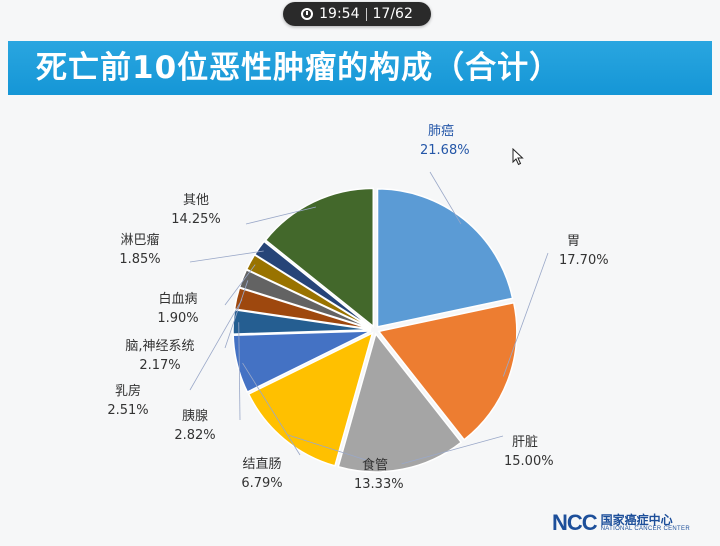 This screenshot has height=546, width=720. Describe the element at coordinates (196, 219) in the screenshot. I see `slice-value-label-10: 14.25%` at that location.